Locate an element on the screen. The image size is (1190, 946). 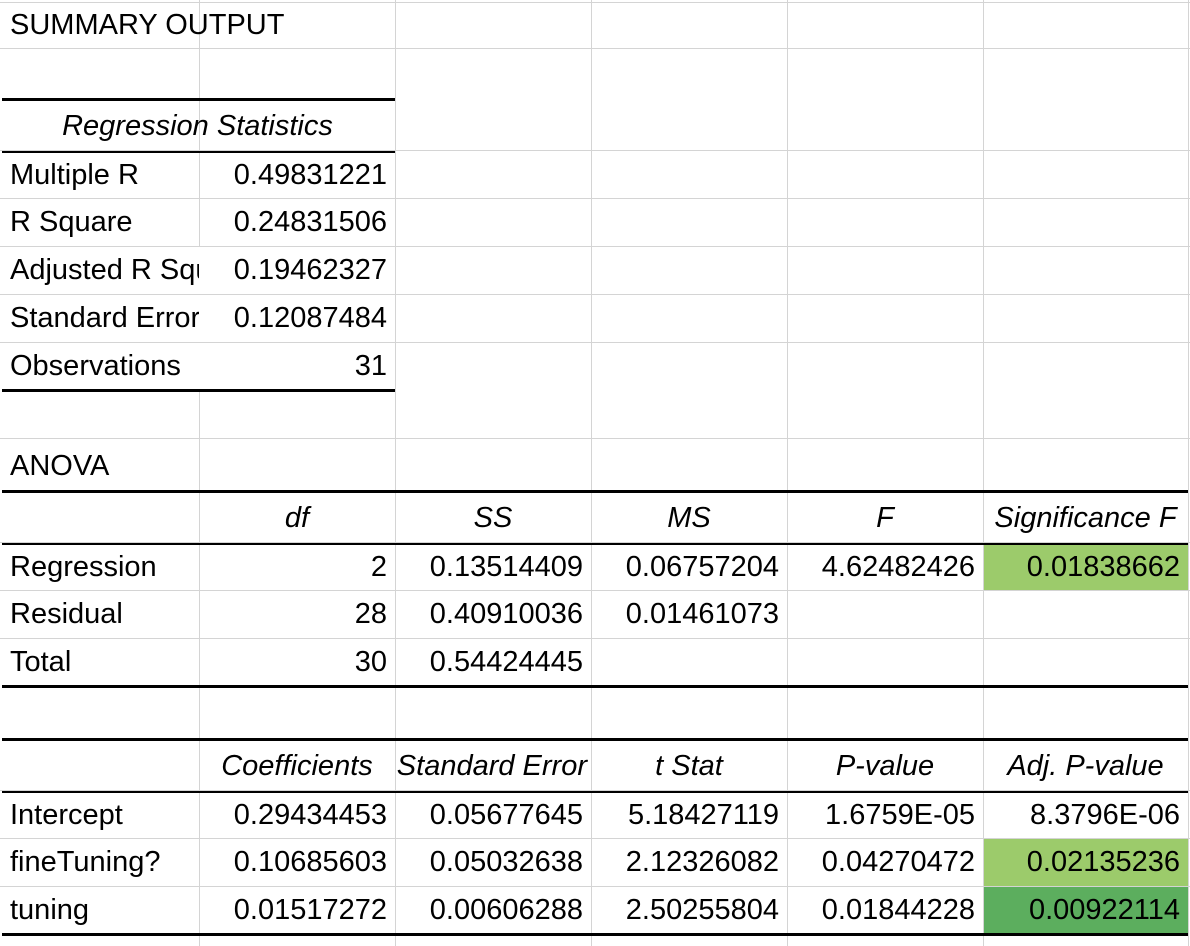
coef-header: Adj. P-value is located at coordinates (1085, 766).